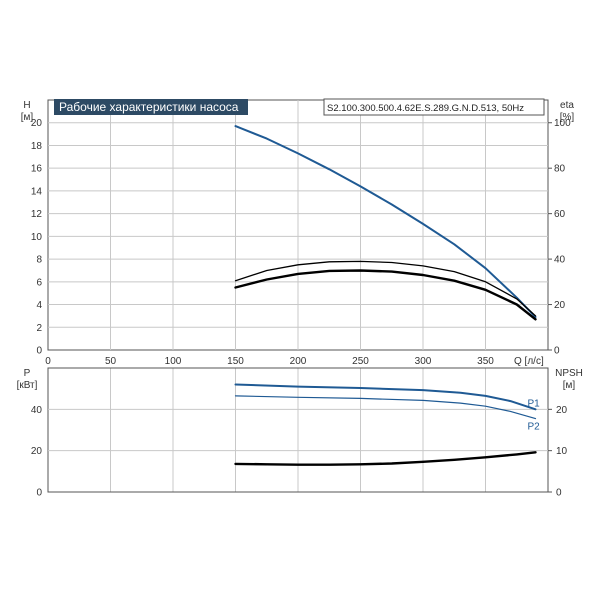  I want to click on model-box, so click(434, 107).